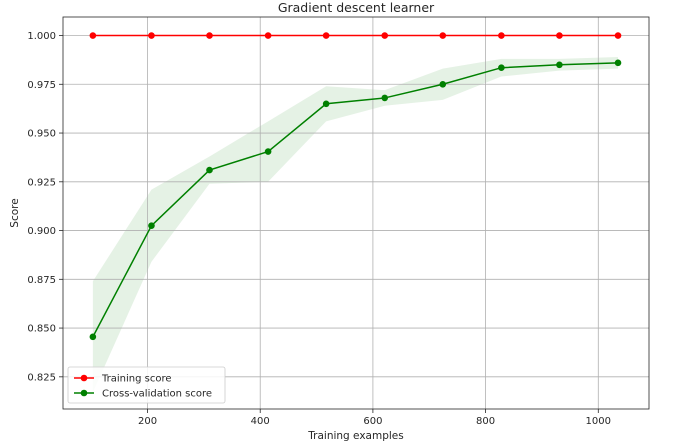 This screenshot has width=685, height=448. Describe the element at coordinates (41, 231) in the screenshot. I see `y-tick-label-3: 0.900` at that location.